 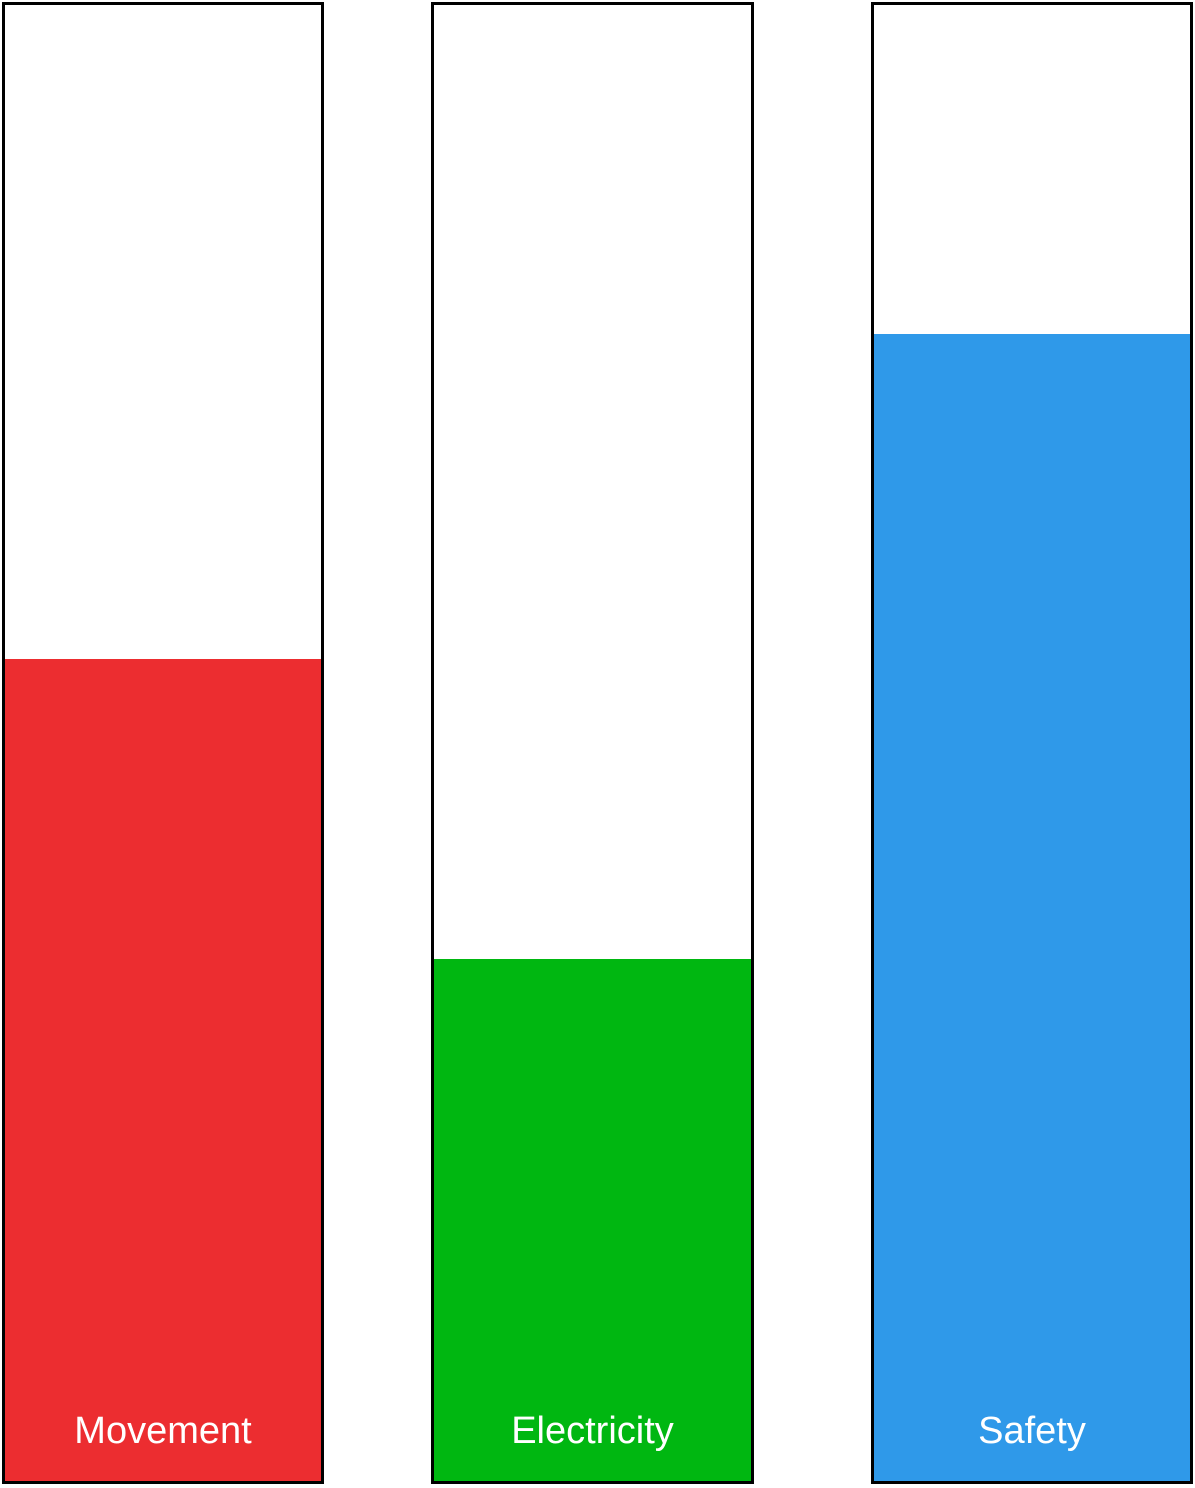 I want to click on movement-meter-label: Movement, so click(x=163, y=1431).